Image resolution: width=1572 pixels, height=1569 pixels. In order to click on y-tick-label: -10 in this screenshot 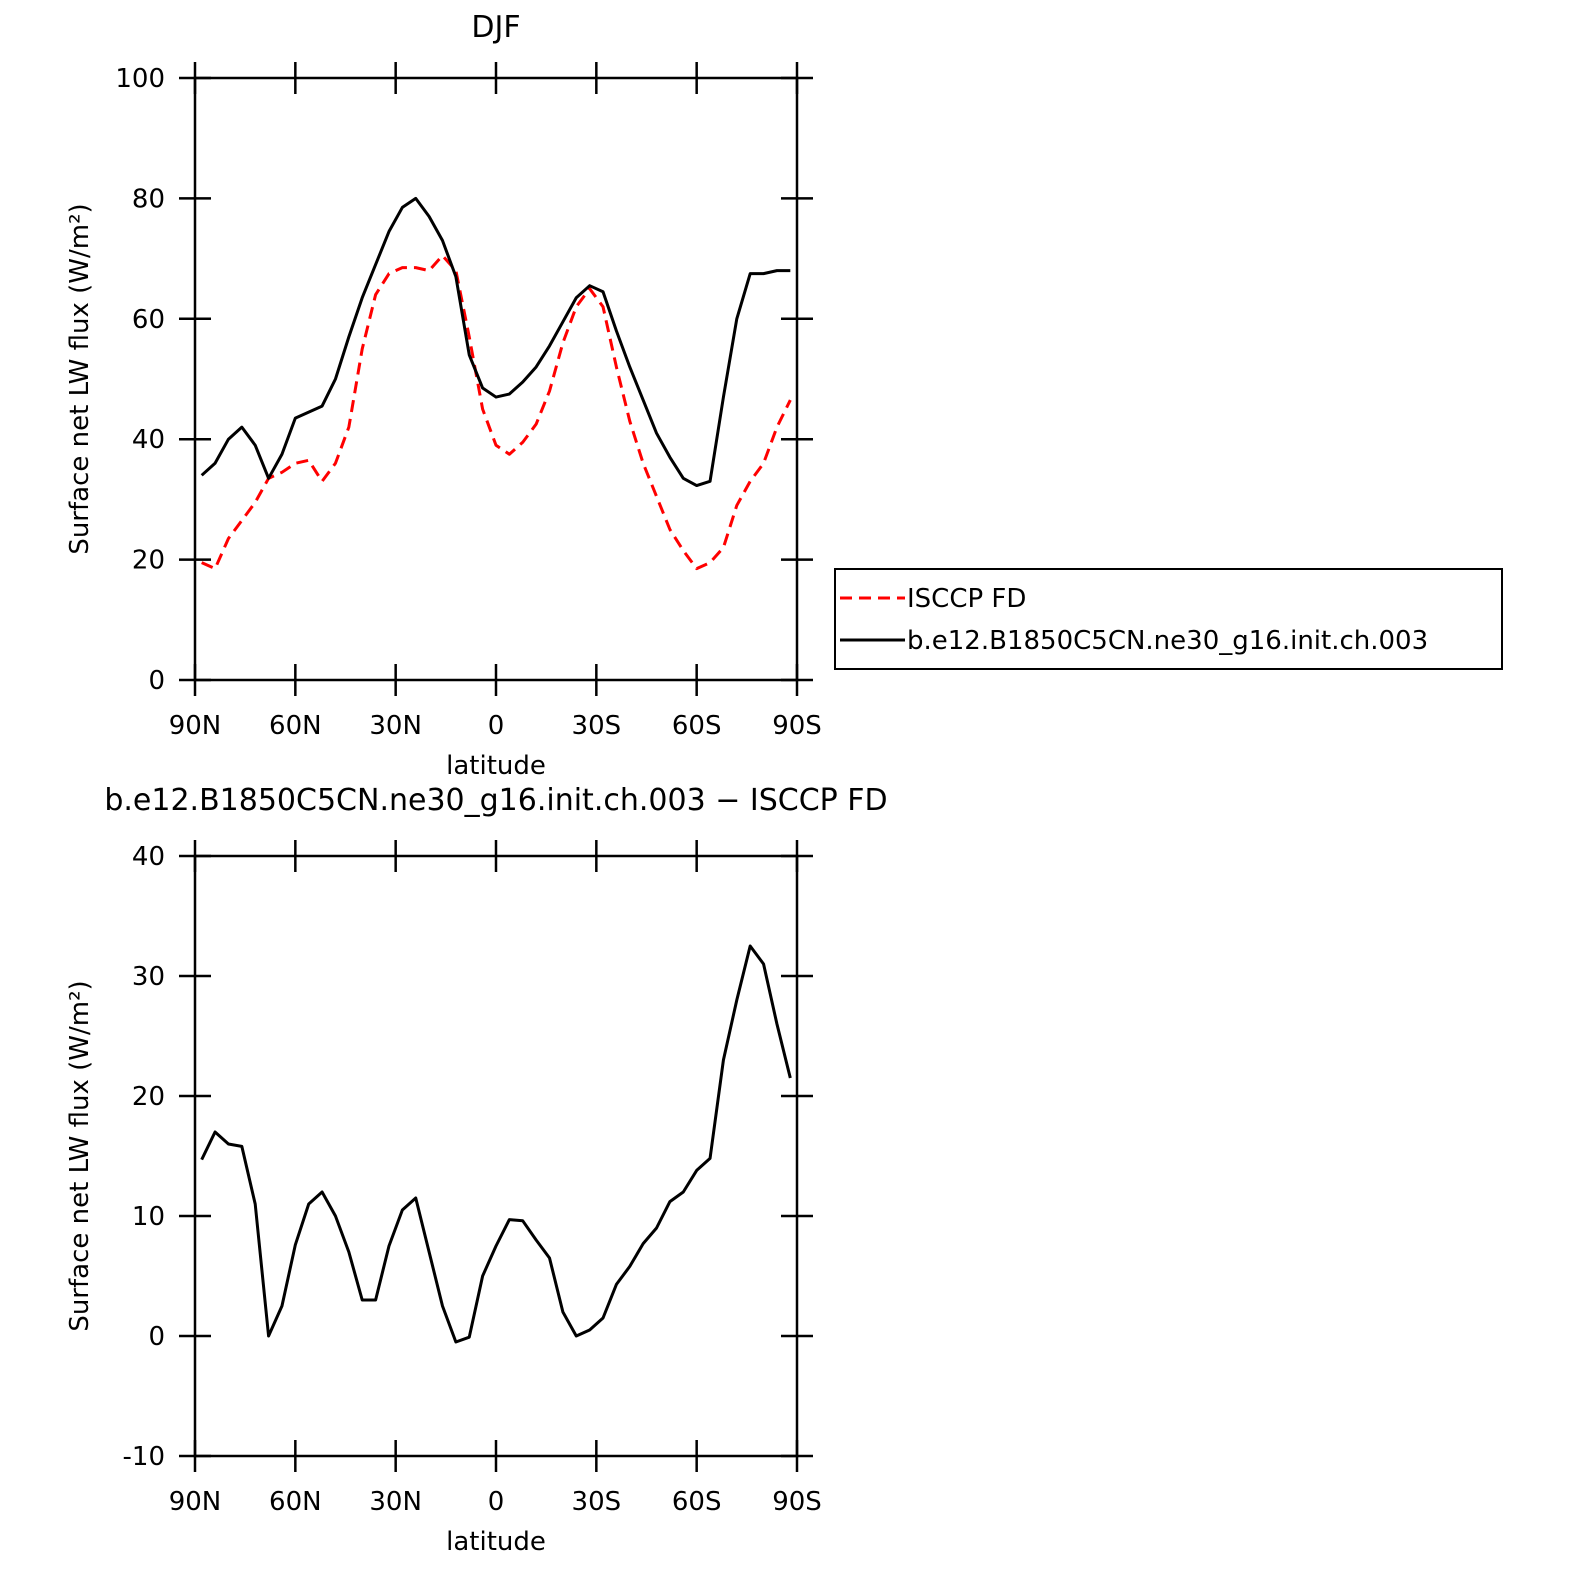, I will do `click(144, 1457)`.